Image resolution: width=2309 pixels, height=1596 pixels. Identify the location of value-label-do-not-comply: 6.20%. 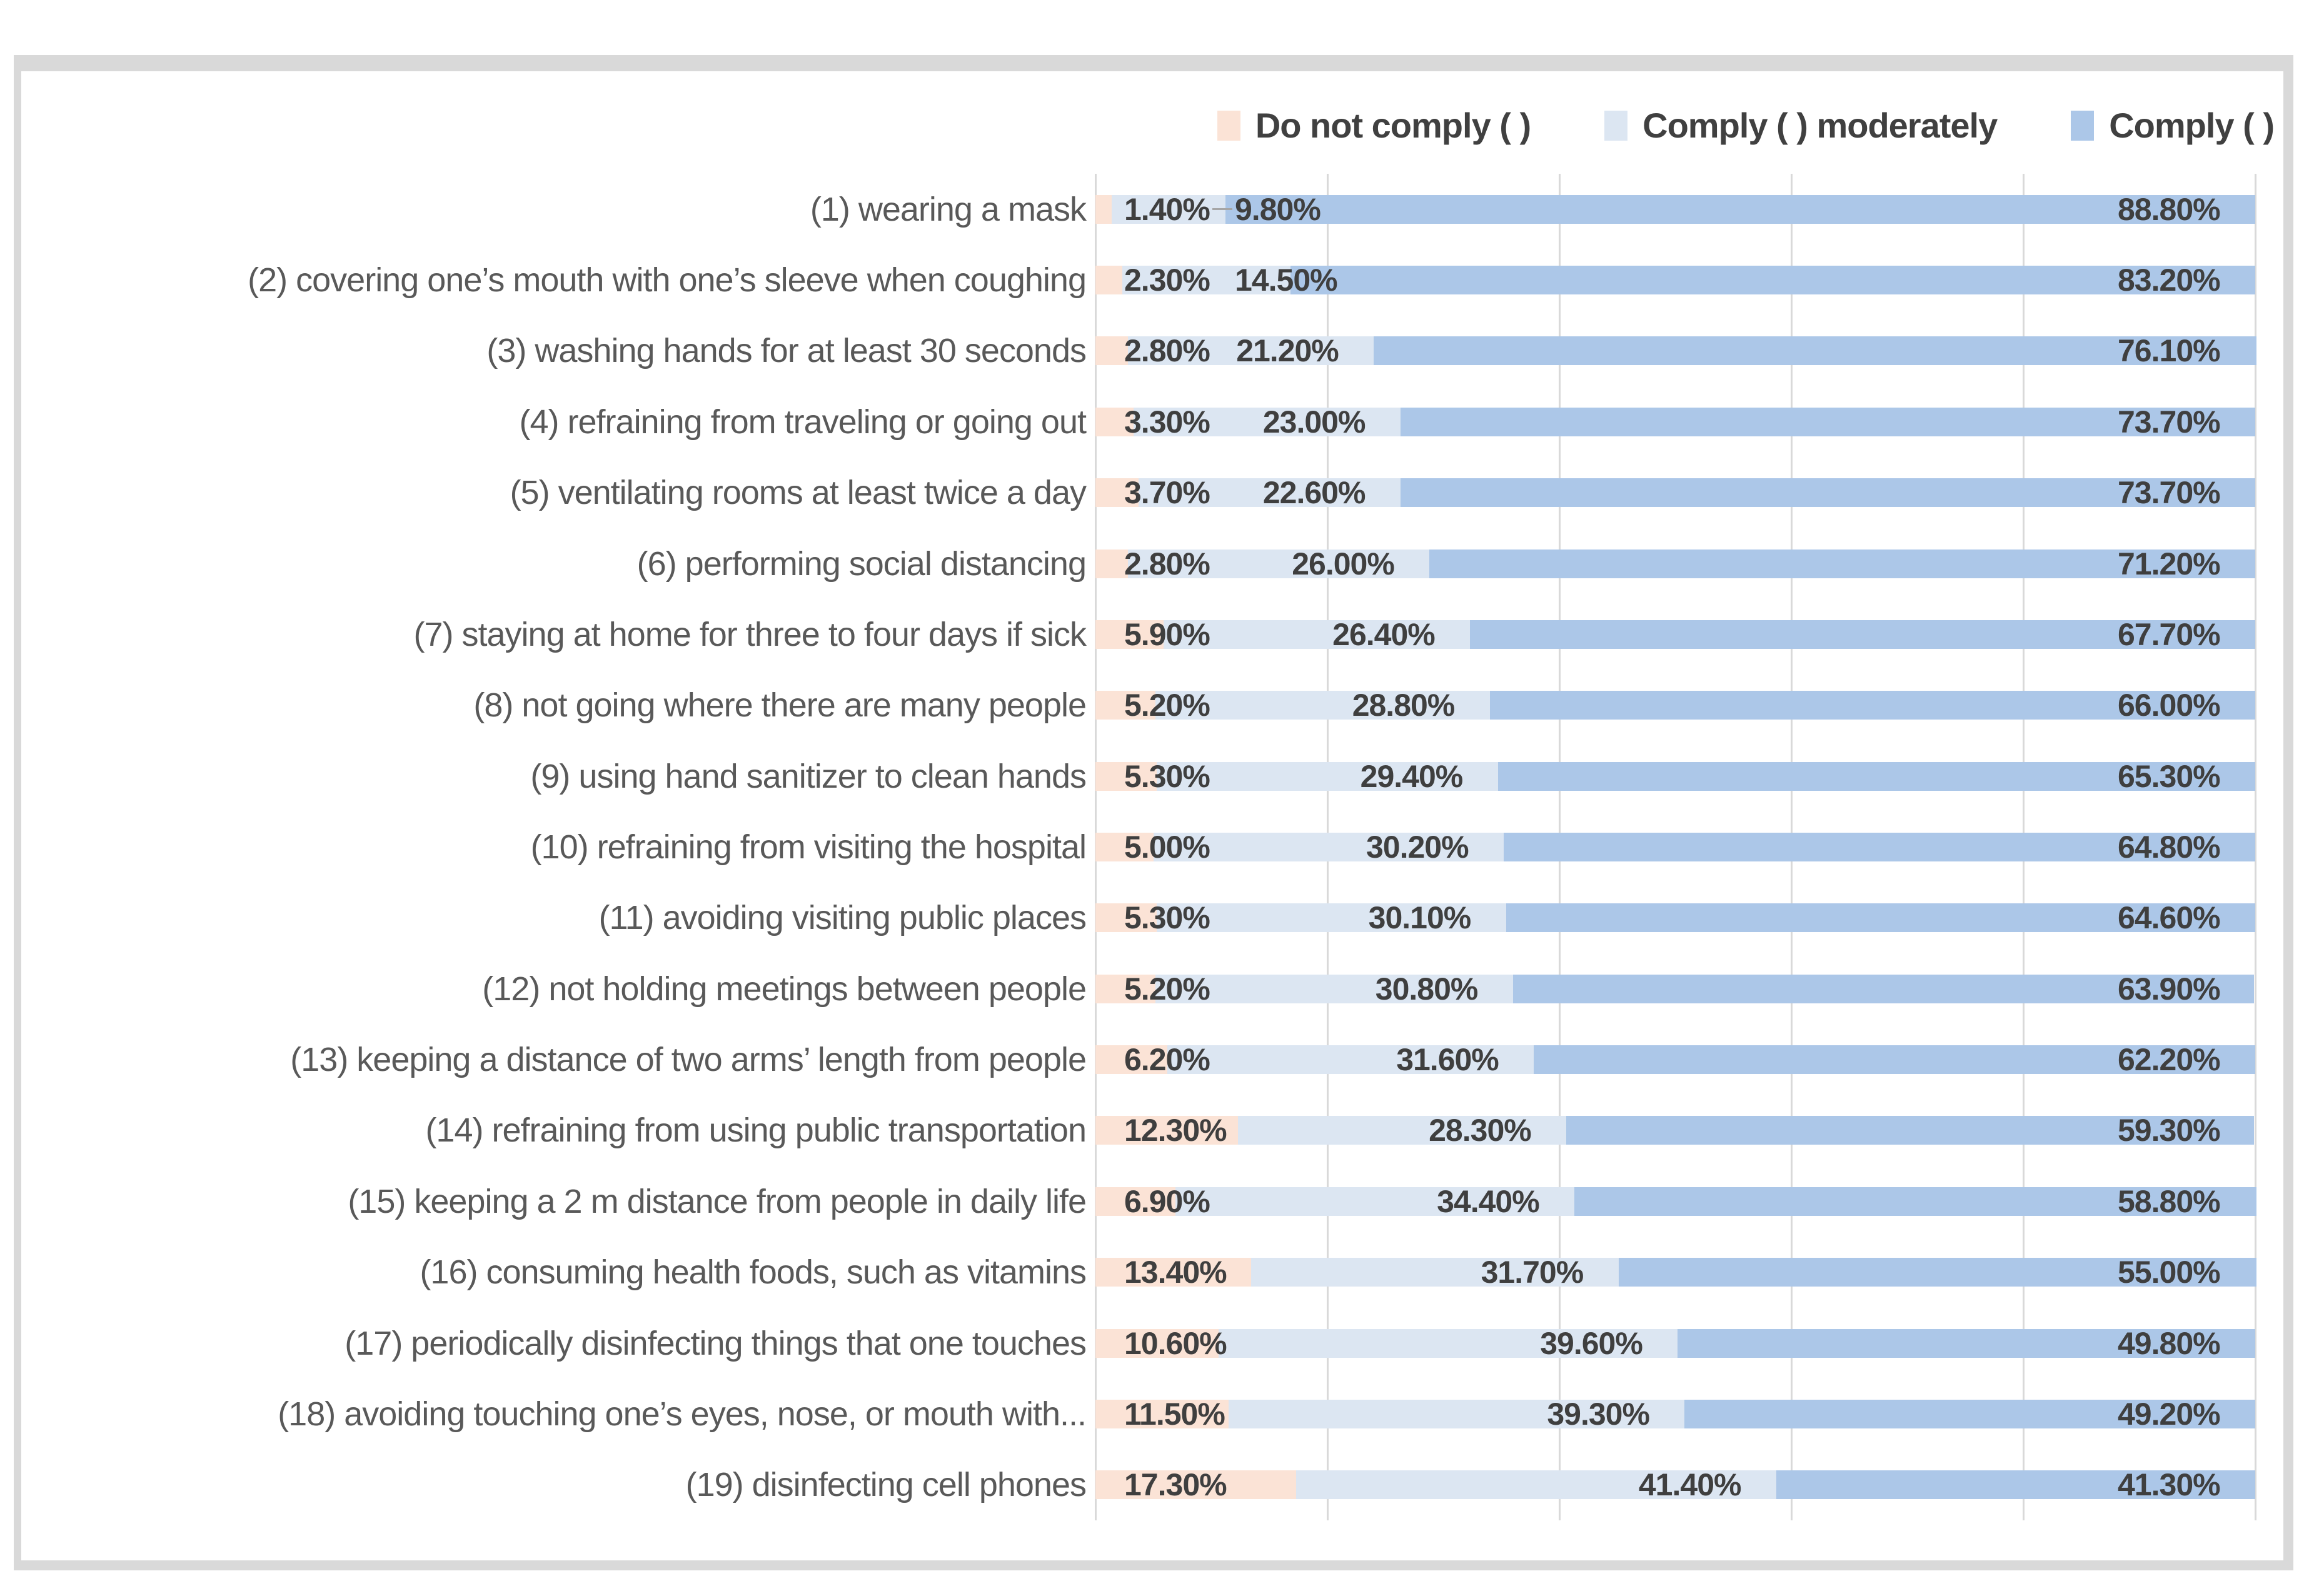
(1167, 1060).